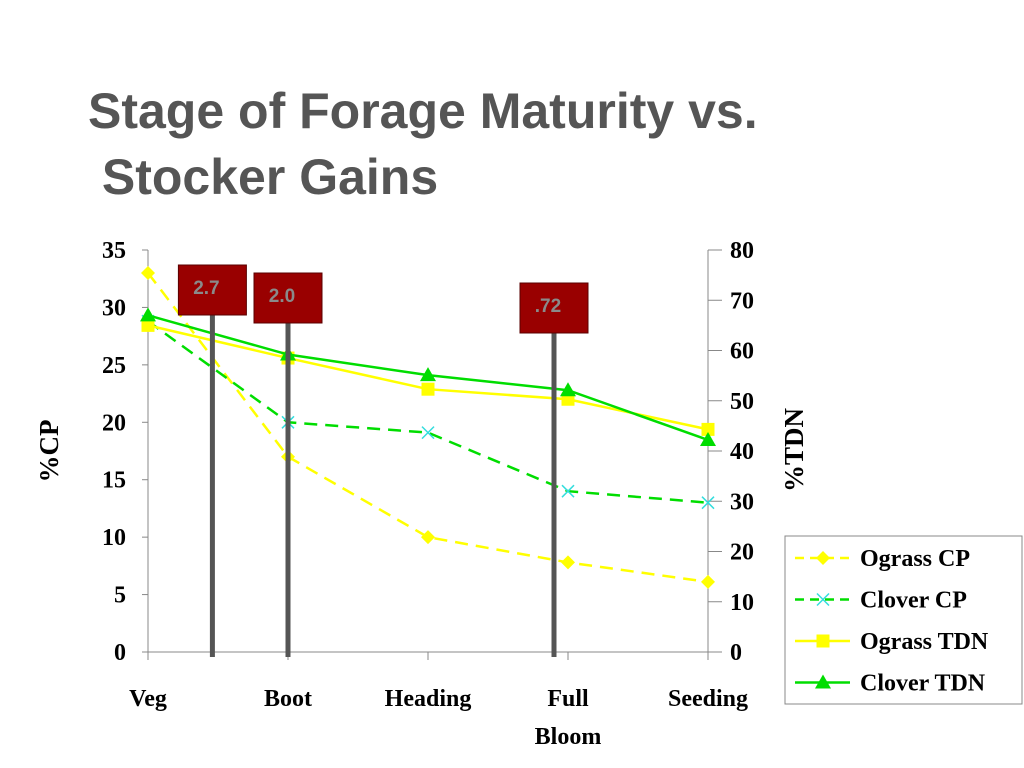 This screenshot has height=768, width=1024. What do you see at coordinates (794, 450) in the screenshot?
I see `right-axis-title: %TDN` at bounding box center [794, 450].